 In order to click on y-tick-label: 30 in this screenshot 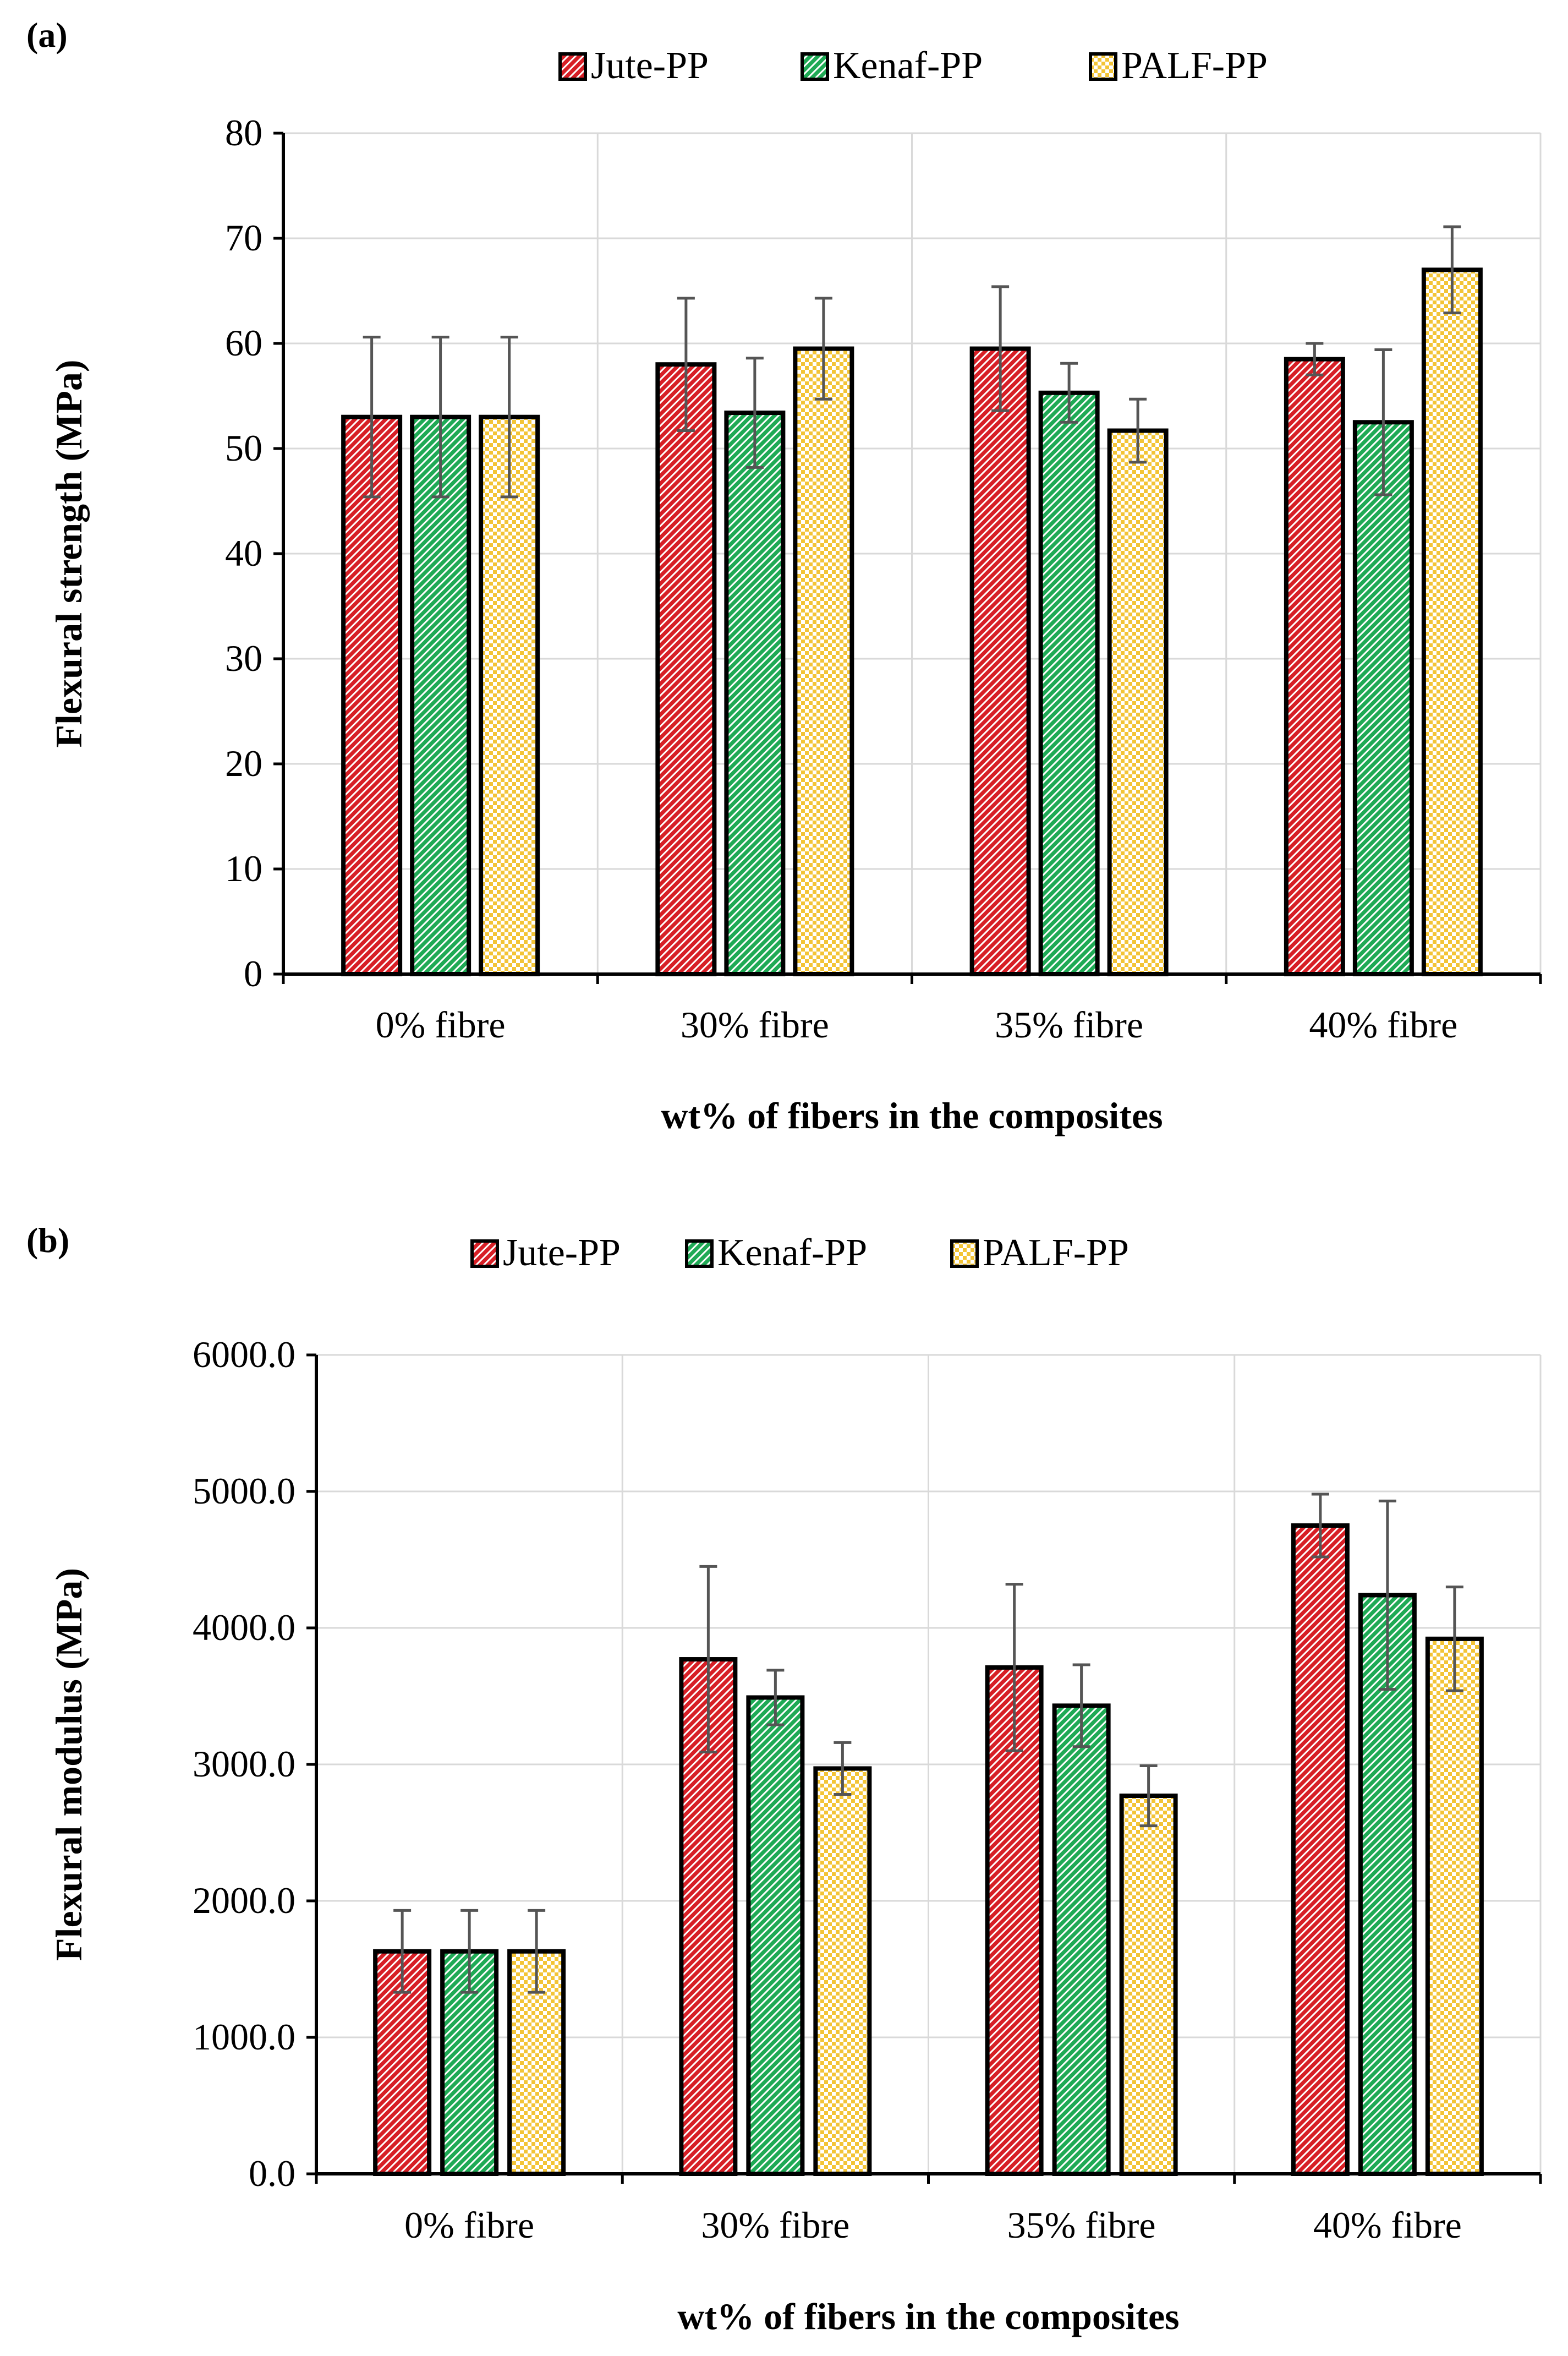, I will do `click(243, 658)`.